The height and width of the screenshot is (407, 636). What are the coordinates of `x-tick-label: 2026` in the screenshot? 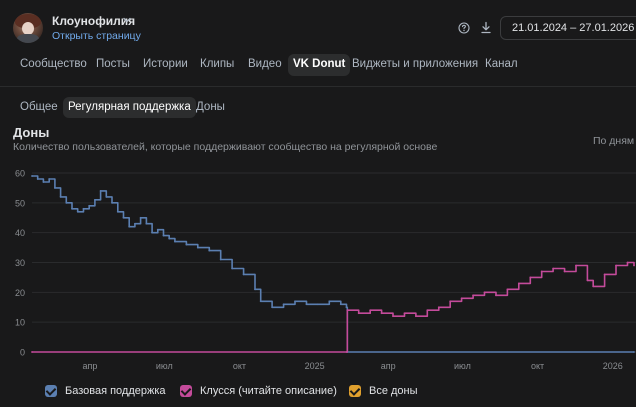 It's located at (613, 366).